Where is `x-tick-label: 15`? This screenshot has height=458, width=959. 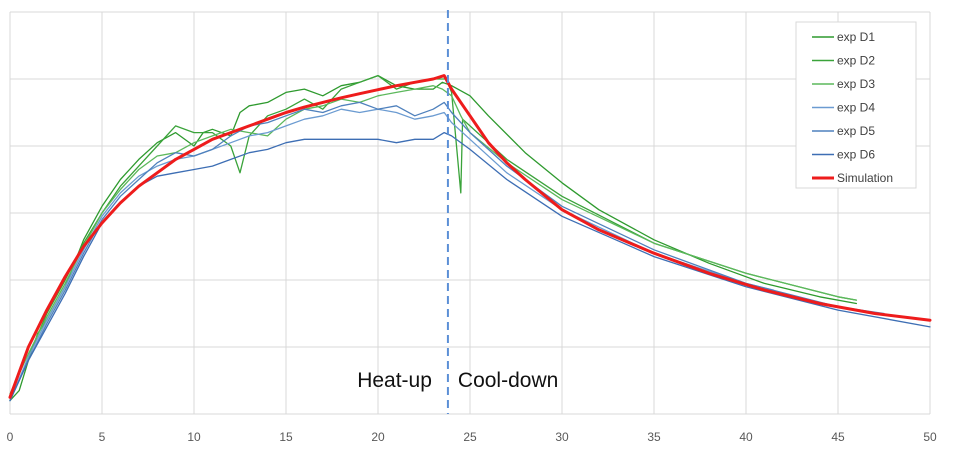
x-tick-label: 15 is located at coordinates (286, 437).